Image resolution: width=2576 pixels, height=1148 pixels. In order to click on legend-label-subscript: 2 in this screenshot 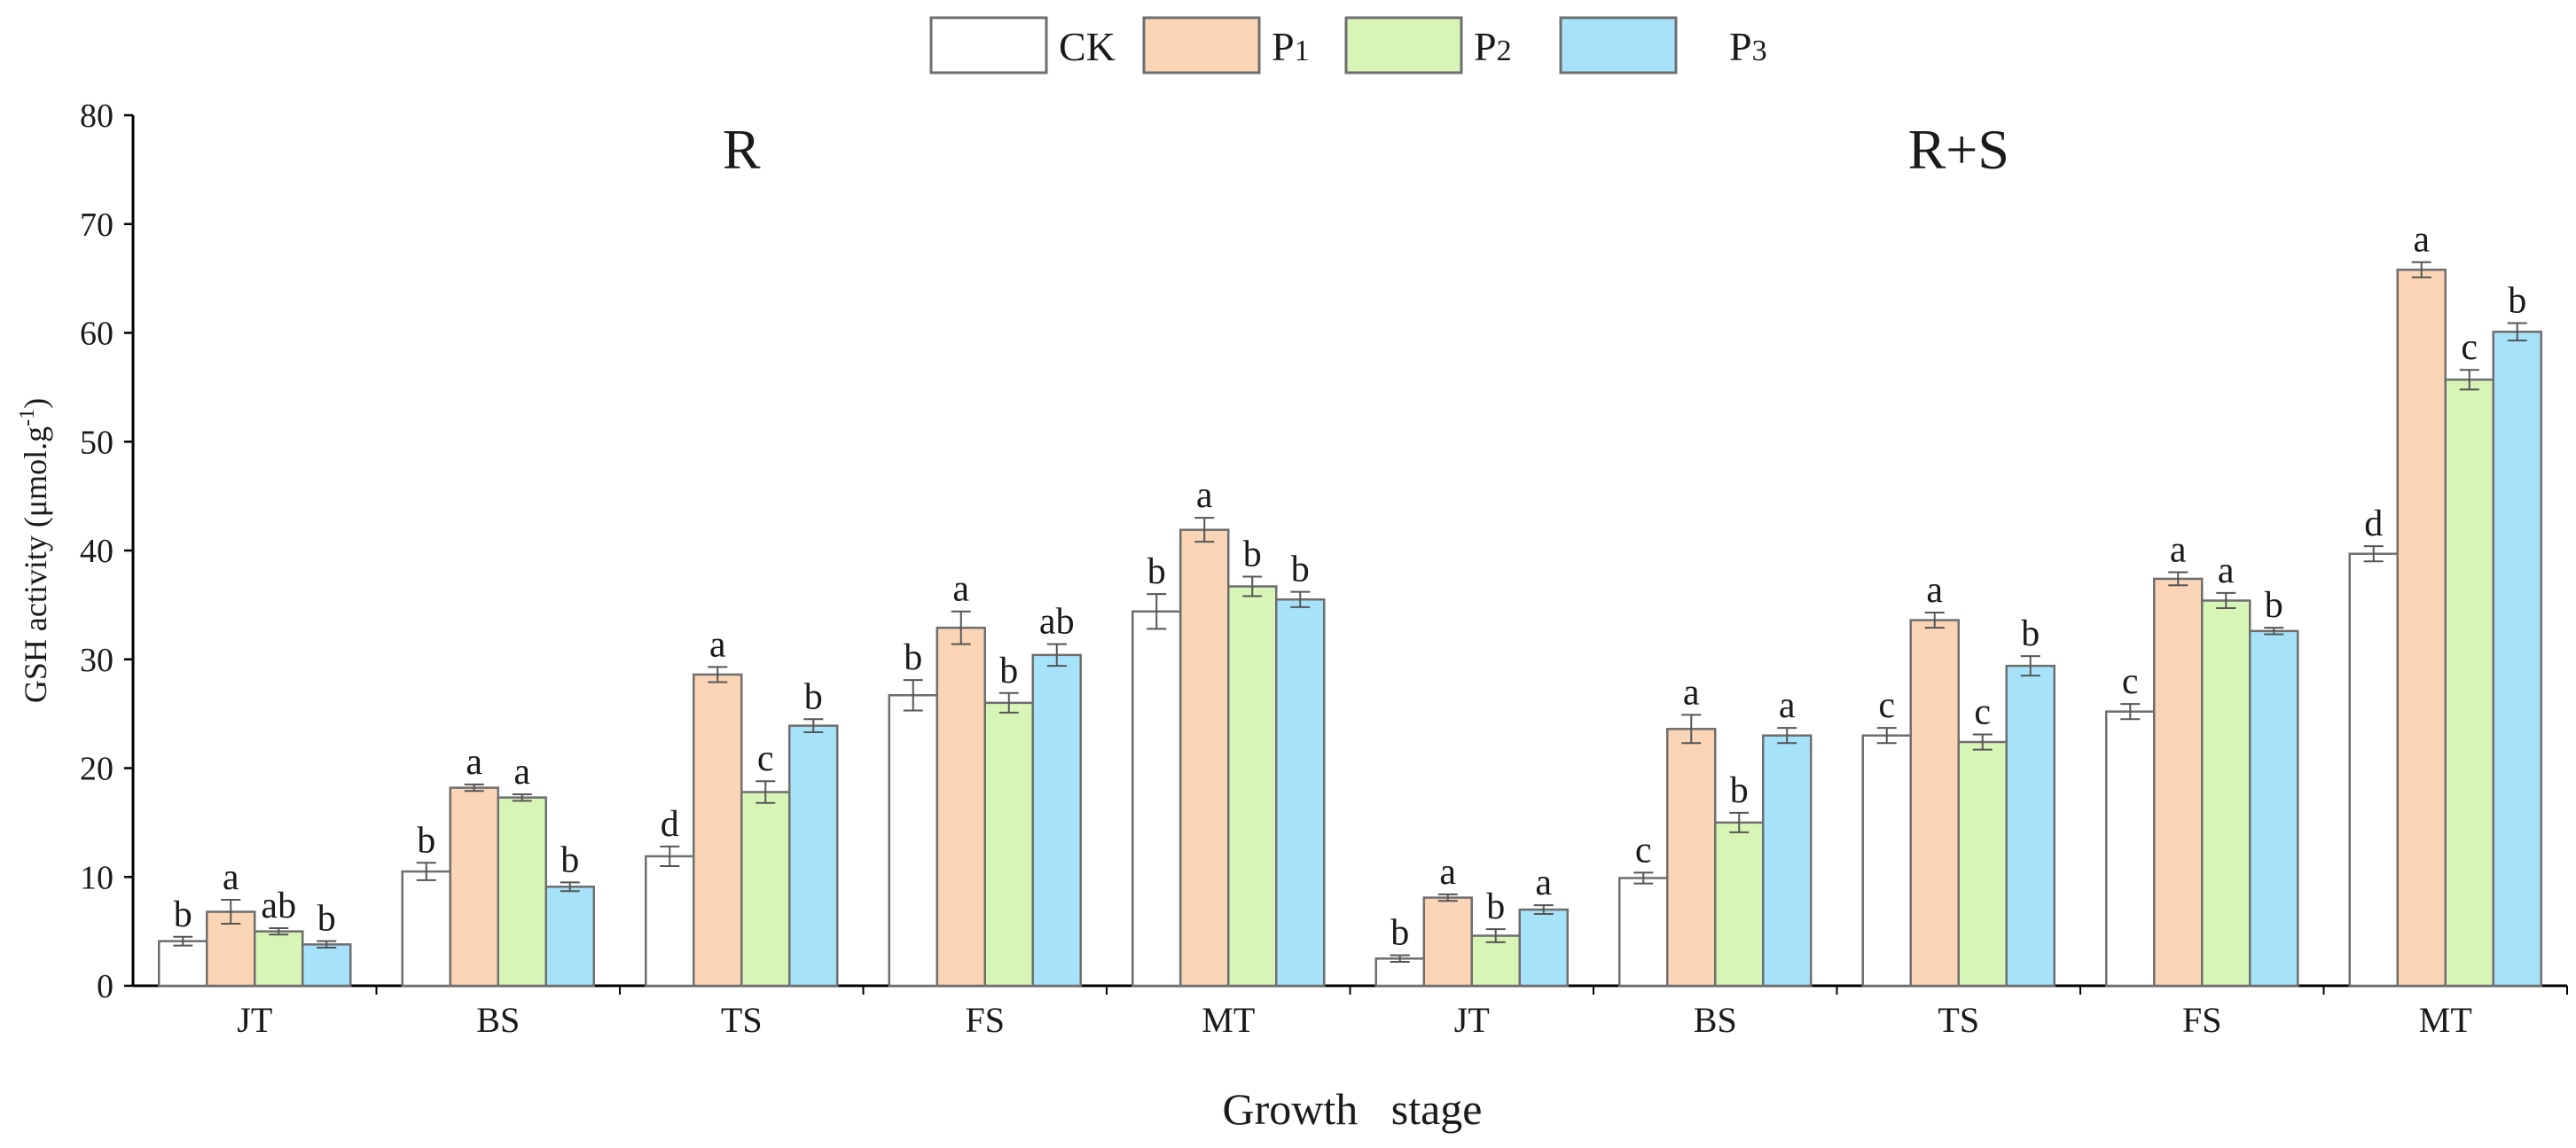, I will do `click(1504, 51)`.